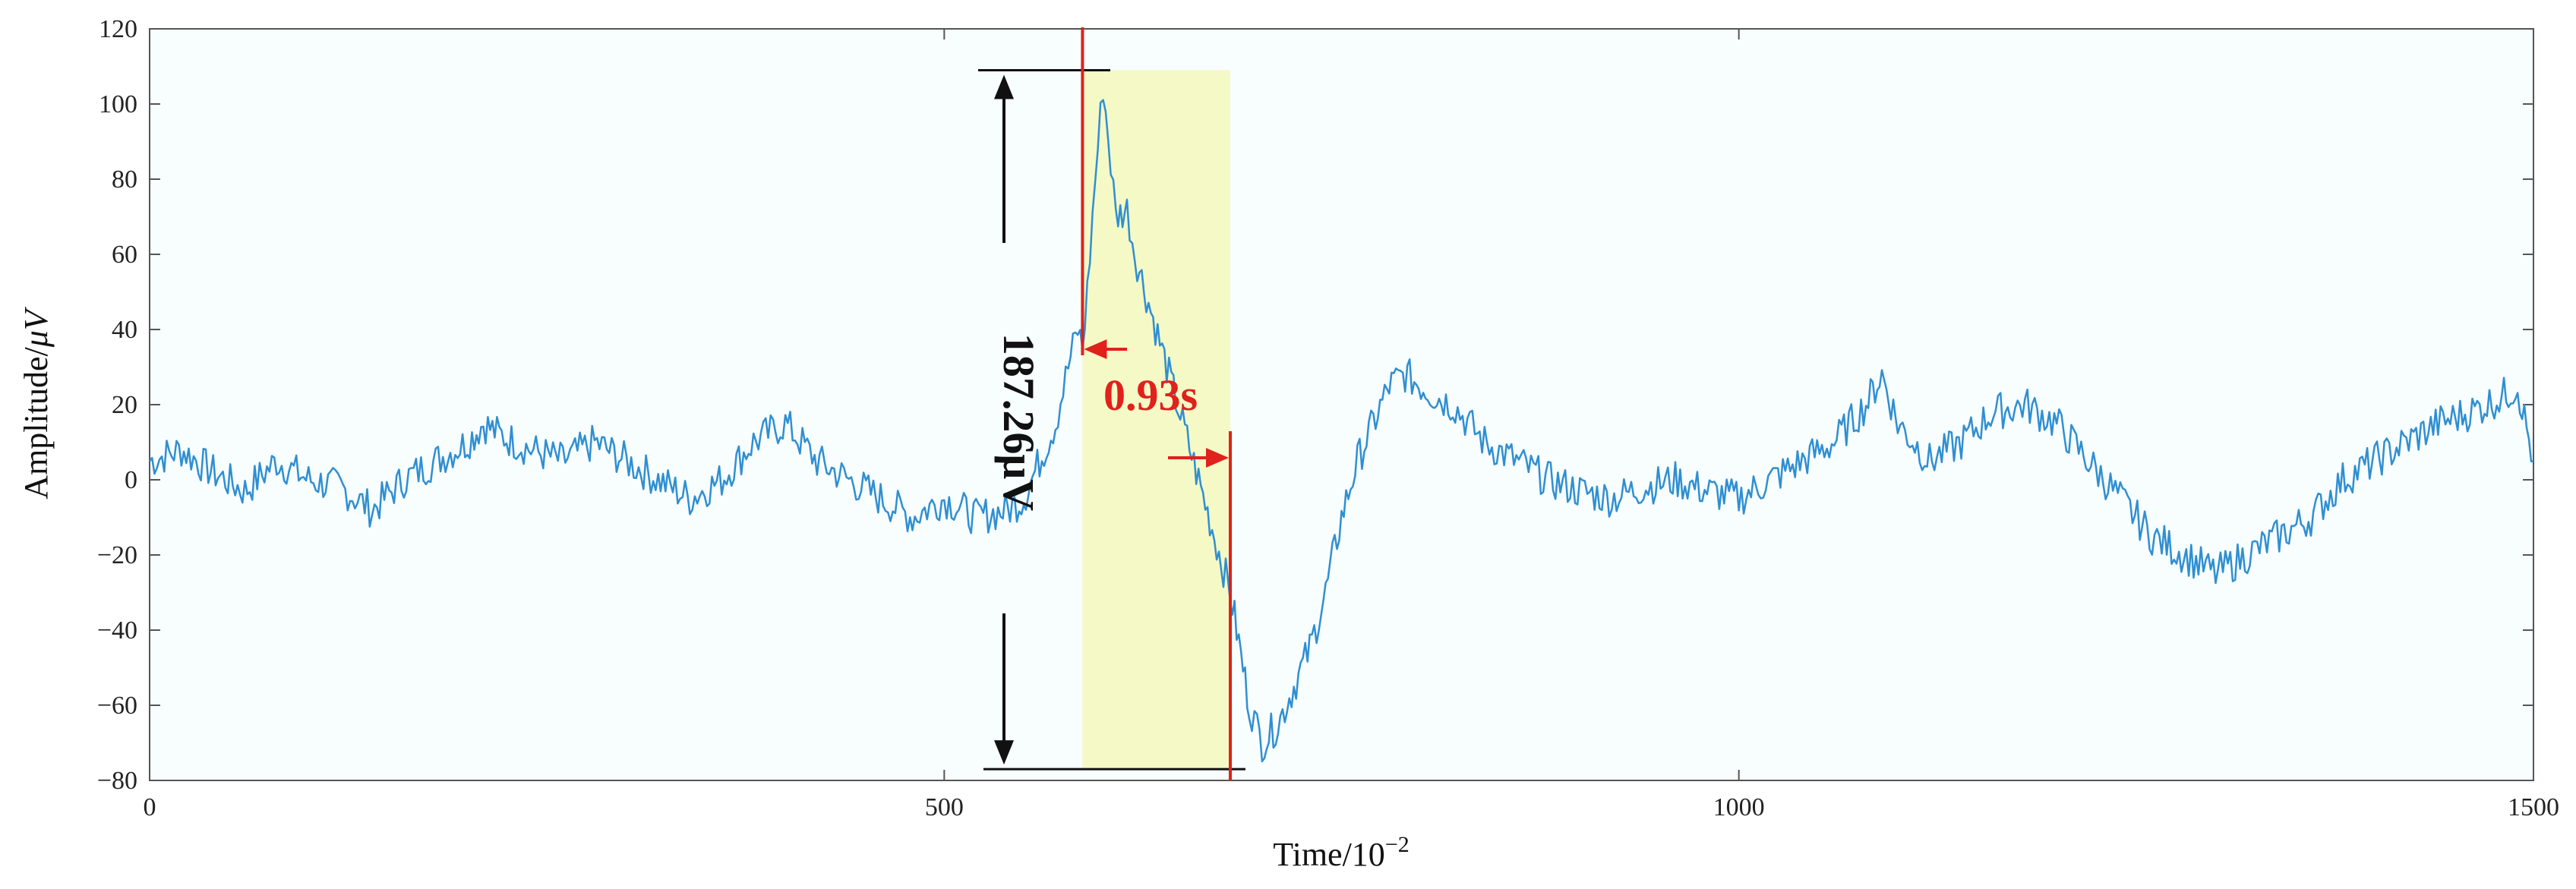  Describe the element at coordinates (125, 255) in the screenshot. I see `y-tick-label: 60` at that location.